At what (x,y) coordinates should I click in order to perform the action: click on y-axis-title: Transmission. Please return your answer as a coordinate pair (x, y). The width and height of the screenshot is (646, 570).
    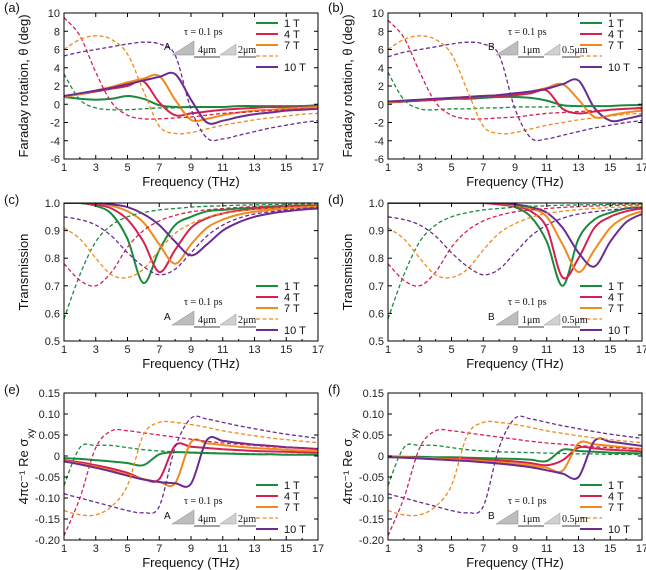
    Looking at the image, I should click on (23, 272).